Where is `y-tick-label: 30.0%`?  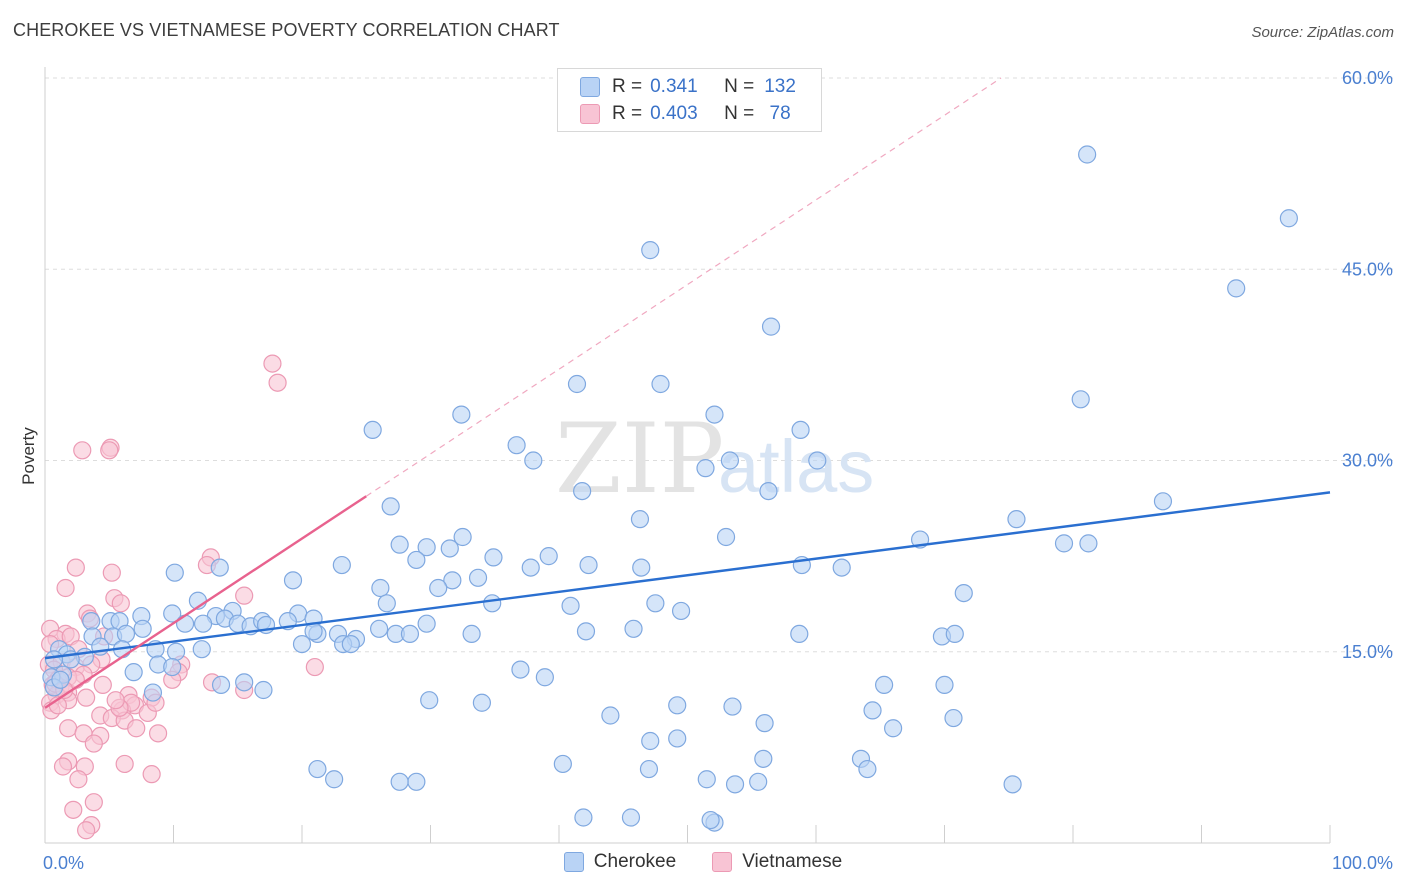 y-tick-label: 30.0% is located at coordinates (1367, 461).